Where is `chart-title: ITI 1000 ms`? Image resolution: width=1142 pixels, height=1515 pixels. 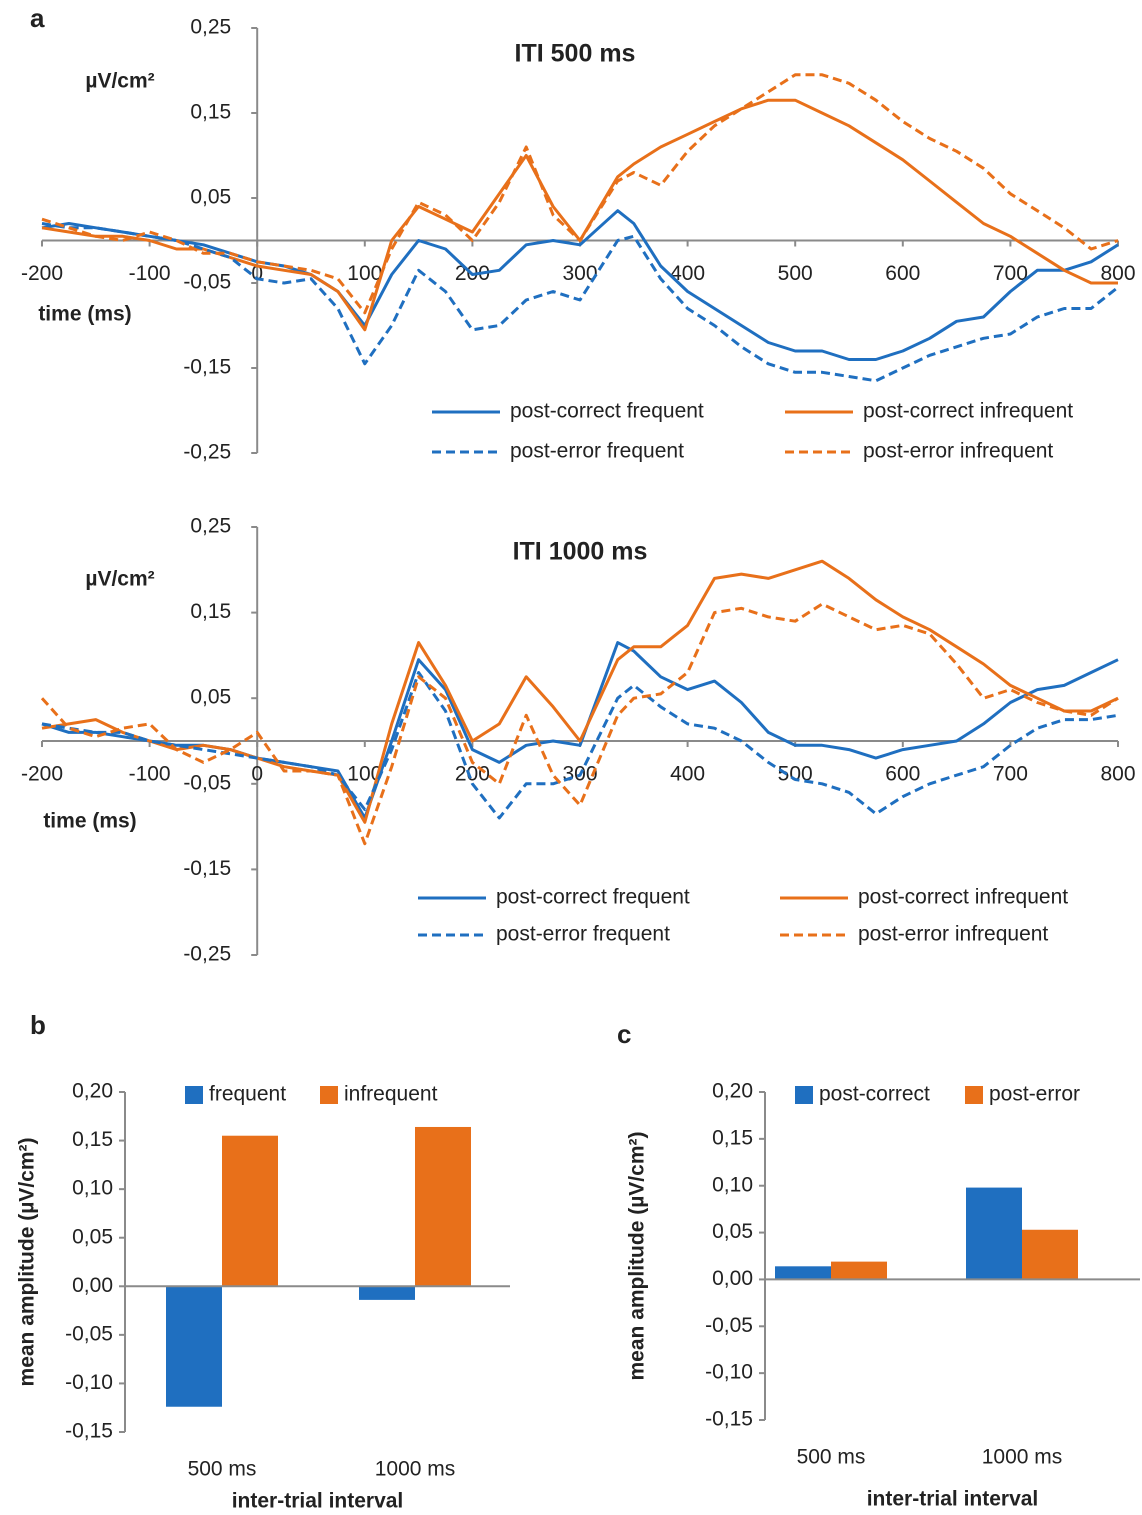
chart-title: ITI 1000 ms is located at coordinates (580, 552).